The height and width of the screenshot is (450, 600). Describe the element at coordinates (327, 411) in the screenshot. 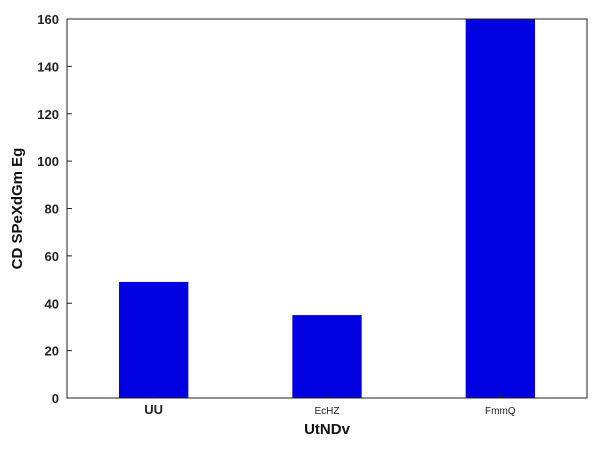

I see `x-tick-label: EcHZ` at that location.